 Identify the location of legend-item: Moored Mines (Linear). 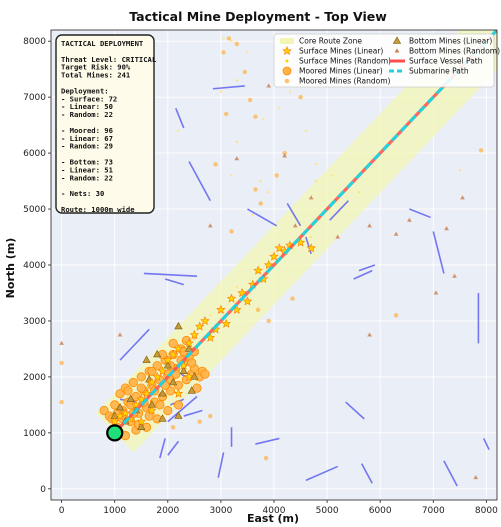
(332, 71).